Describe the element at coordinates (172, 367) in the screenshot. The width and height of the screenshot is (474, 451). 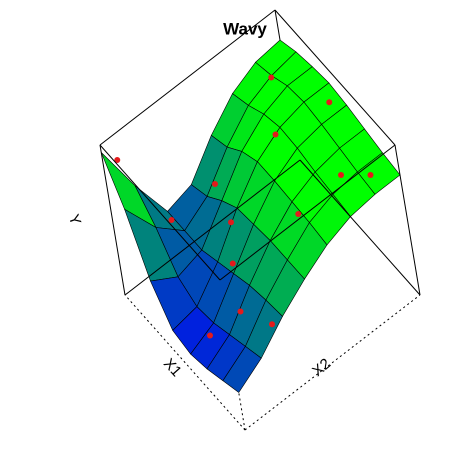
I see `x-axis-label: X1` at that location.